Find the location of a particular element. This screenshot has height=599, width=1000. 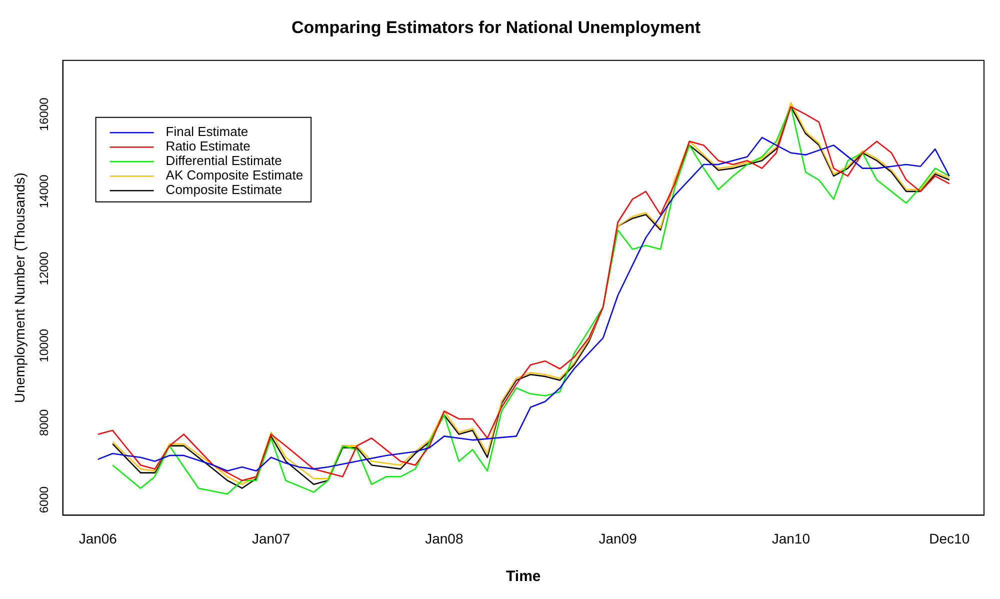

y-tick-label: 6000 is located at coordinates (44, 500).